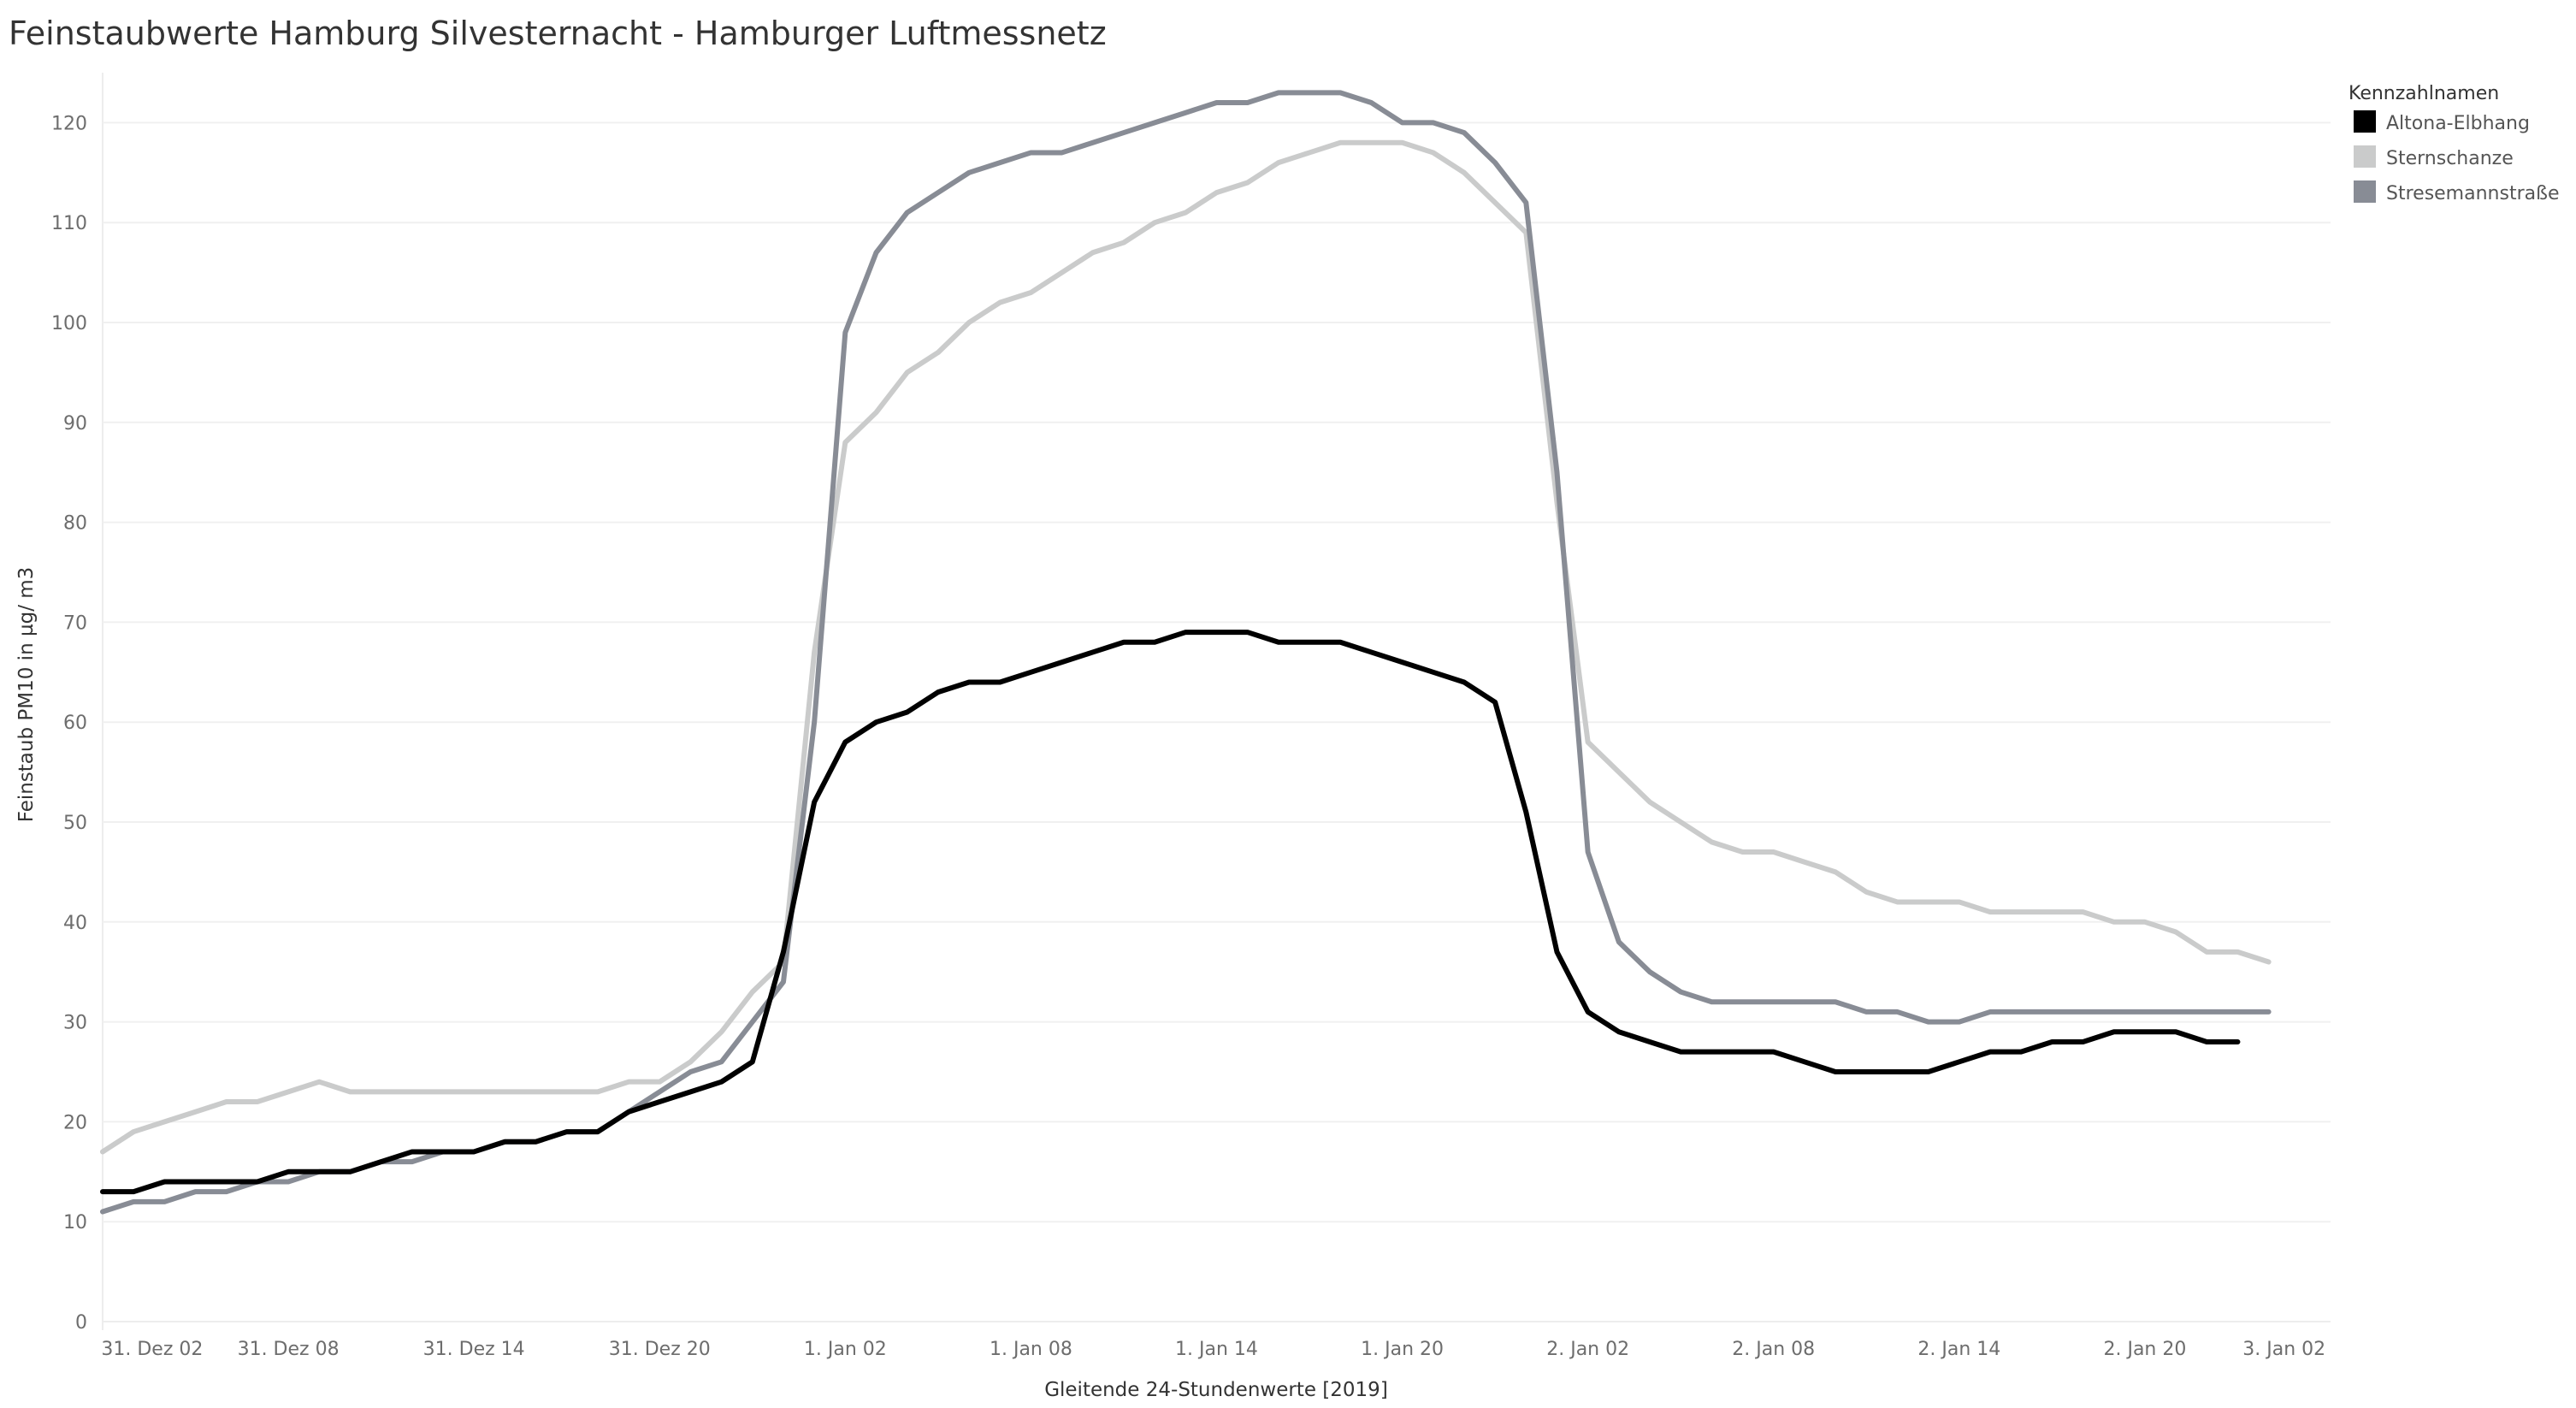  What do you see at coordinates (75, 1122) in the screenshot?
I see `y-tick-label: 20` at bounding box center [75, 1122].